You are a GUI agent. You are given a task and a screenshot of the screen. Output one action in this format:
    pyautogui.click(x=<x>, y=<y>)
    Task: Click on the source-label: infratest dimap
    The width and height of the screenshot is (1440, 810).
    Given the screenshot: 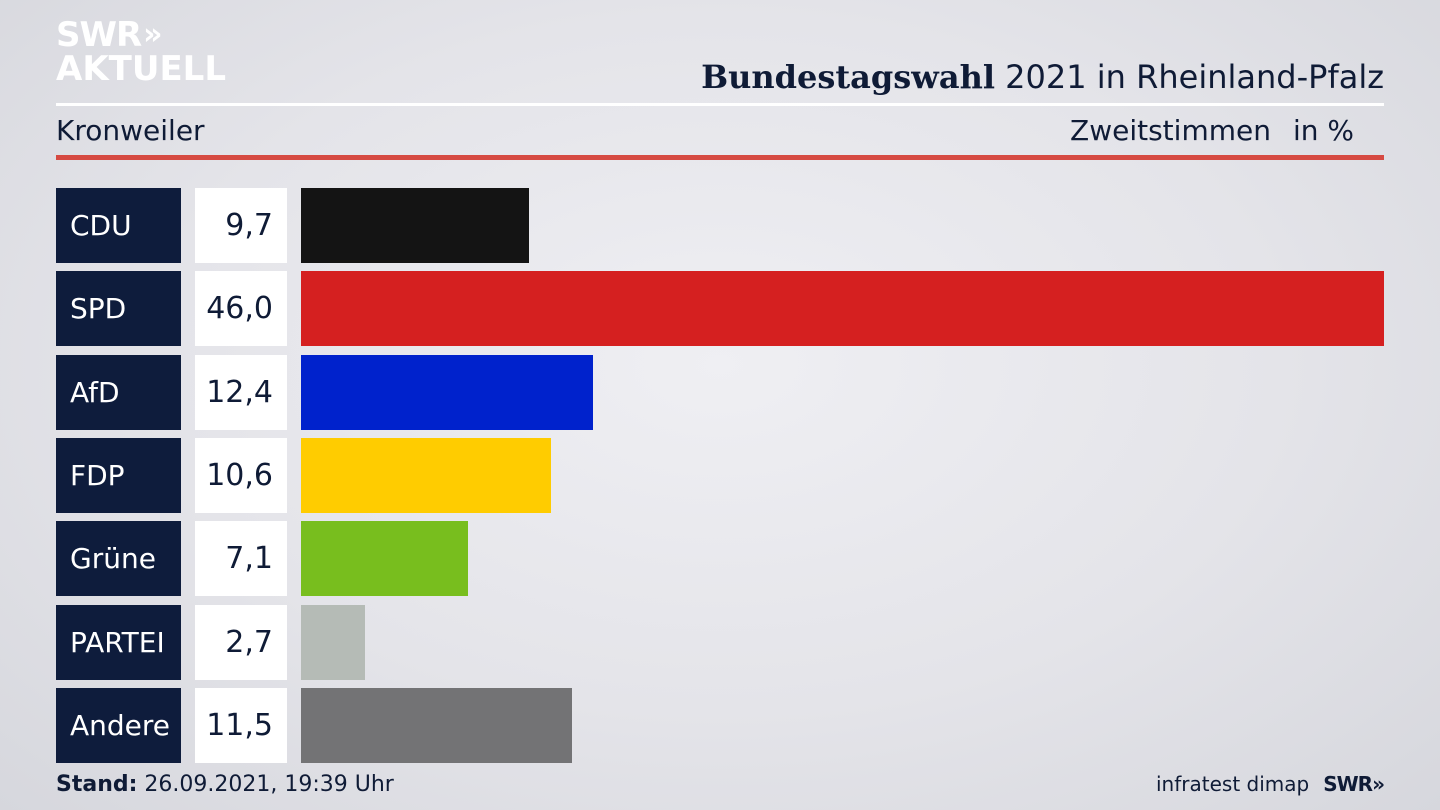 What is the action you would take?
    pyautogui.click(x=1233, y=784)
    